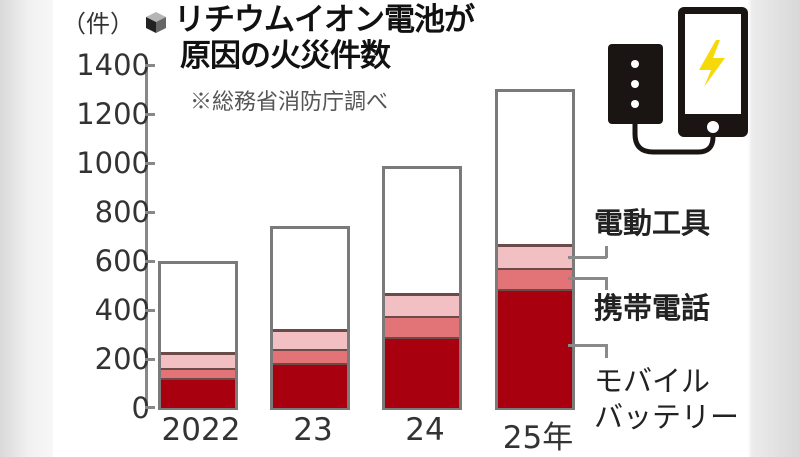 This screenshot has height=457, width=800. What do you see at coordinates (156, 22) in the screenshot?
I see `cube-icon` at bounding box center [156, 22].